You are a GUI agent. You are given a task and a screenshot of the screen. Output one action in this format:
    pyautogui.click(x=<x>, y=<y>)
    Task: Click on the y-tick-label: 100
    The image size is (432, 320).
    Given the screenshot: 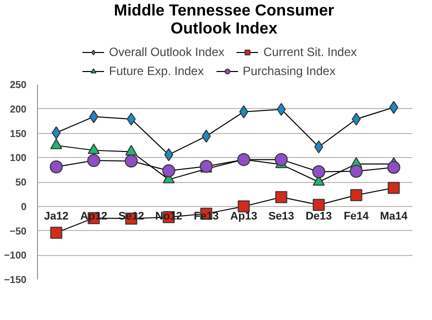 What is the action you would take?
    pyautogui.click(x=18, y=158)
    